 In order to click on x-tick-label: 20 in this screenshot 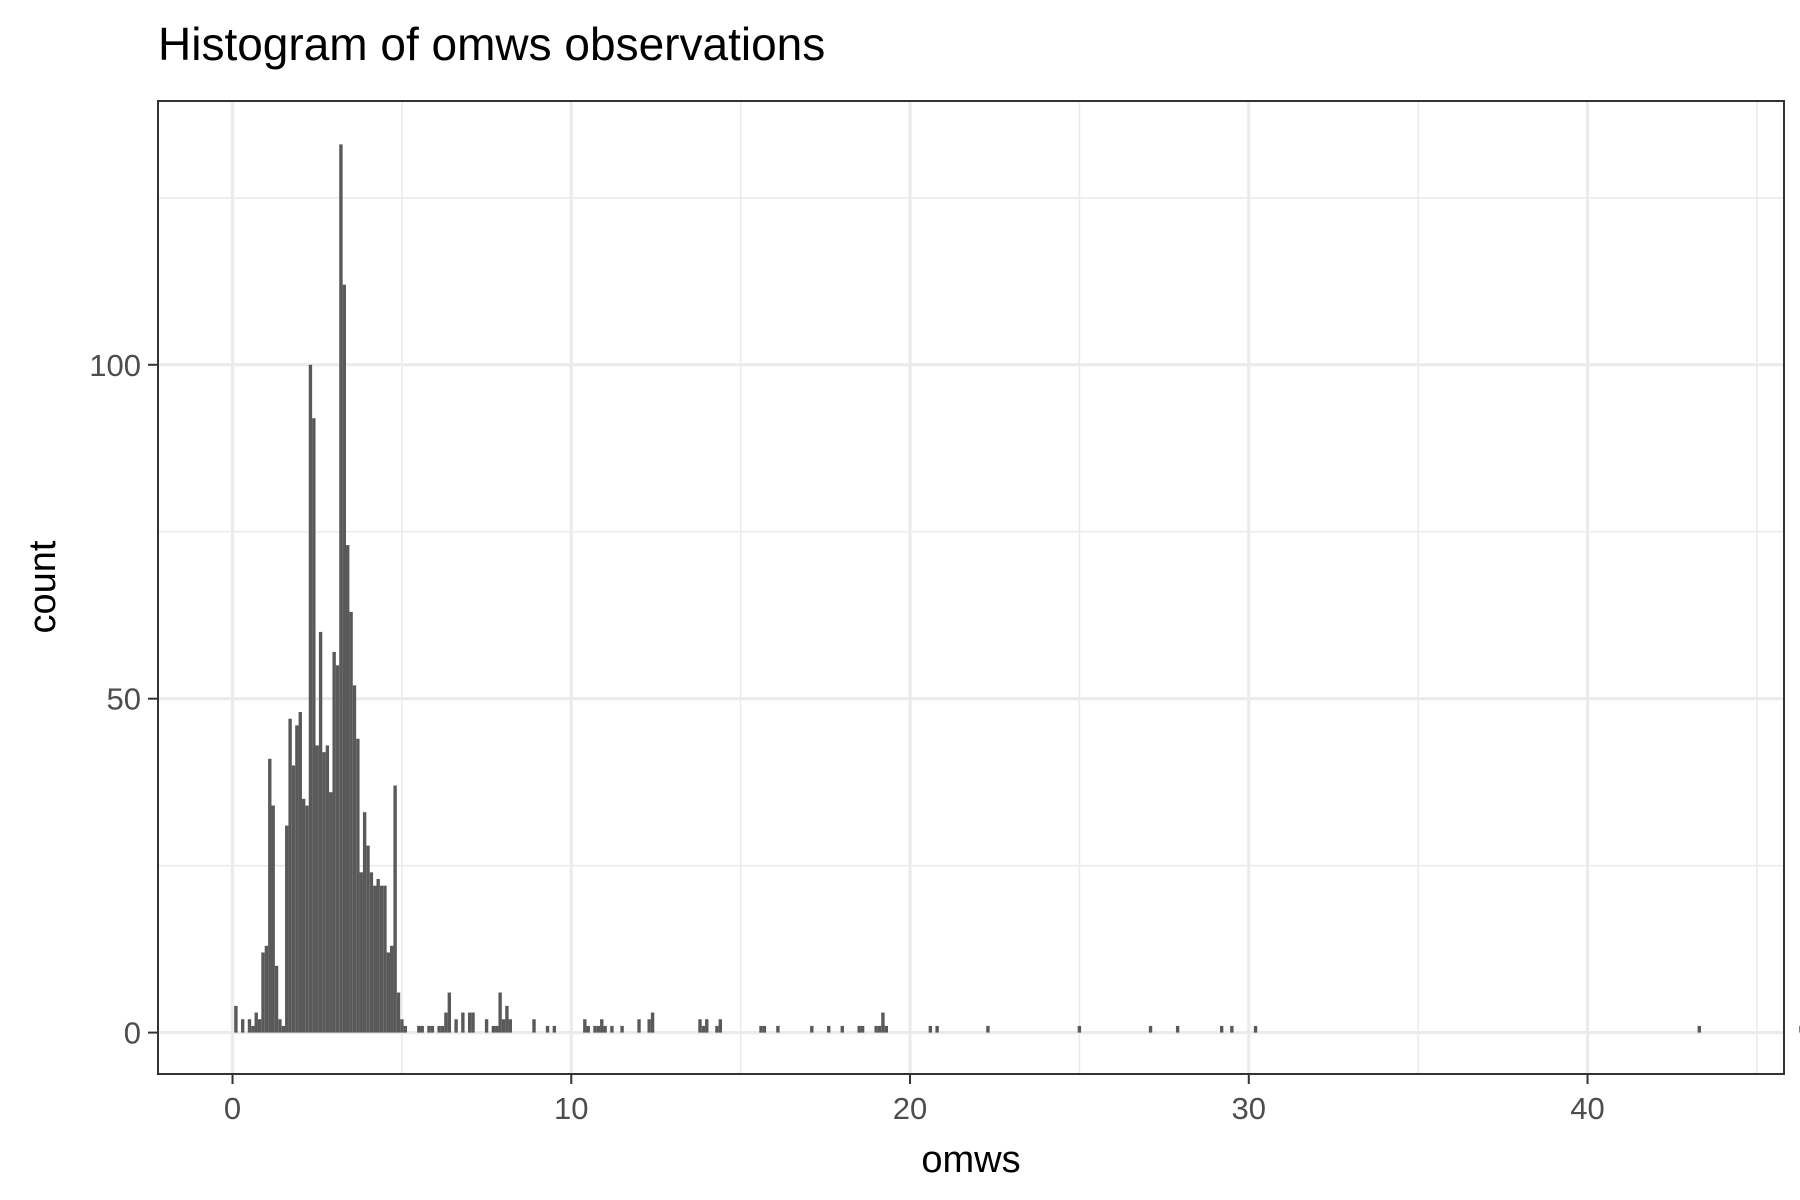, I will do `click(910, 1108)`.